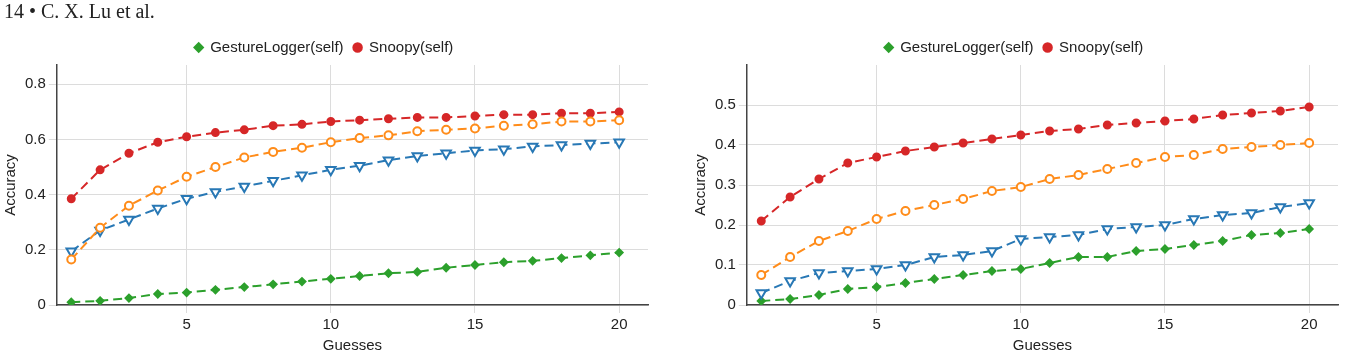 Image resolution: width=1354 pixels, height=359 pixels. I want to click on y-tick-label: 0.6, so click(35, 138).